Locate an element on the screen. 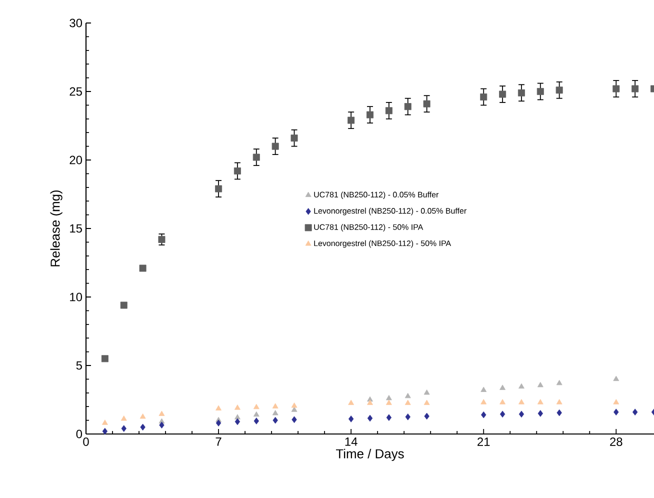 The width and height of the screenshot is (654, 498). x-tick-label: 7 is located at coordinates (219, 442).